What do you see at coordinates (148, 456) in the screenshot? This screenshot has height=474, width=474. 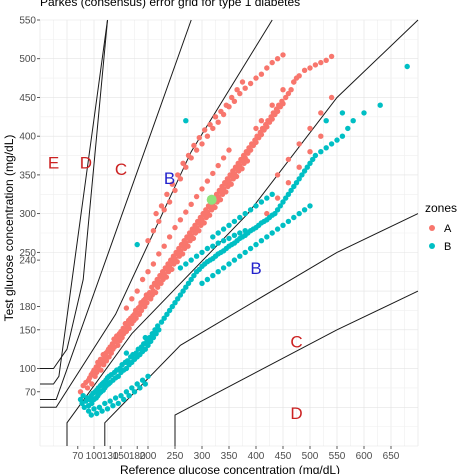 I see `x-tick-label: 200` at bounding box center [148, 456].